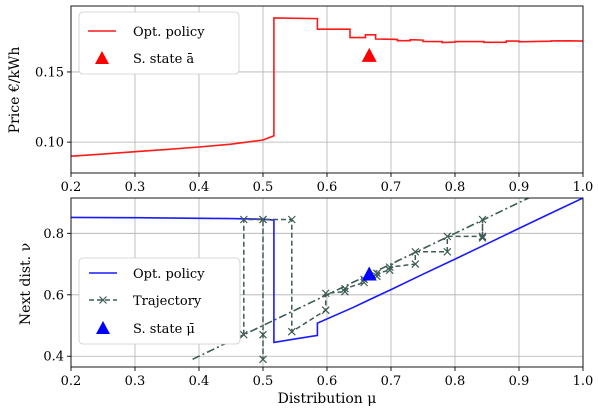 The width and height of the screenshot is (598, 409). Describe the element at coordinates (103, 300) in the screenshot. I see `distribution-legend-trajectory-marker` at that location.